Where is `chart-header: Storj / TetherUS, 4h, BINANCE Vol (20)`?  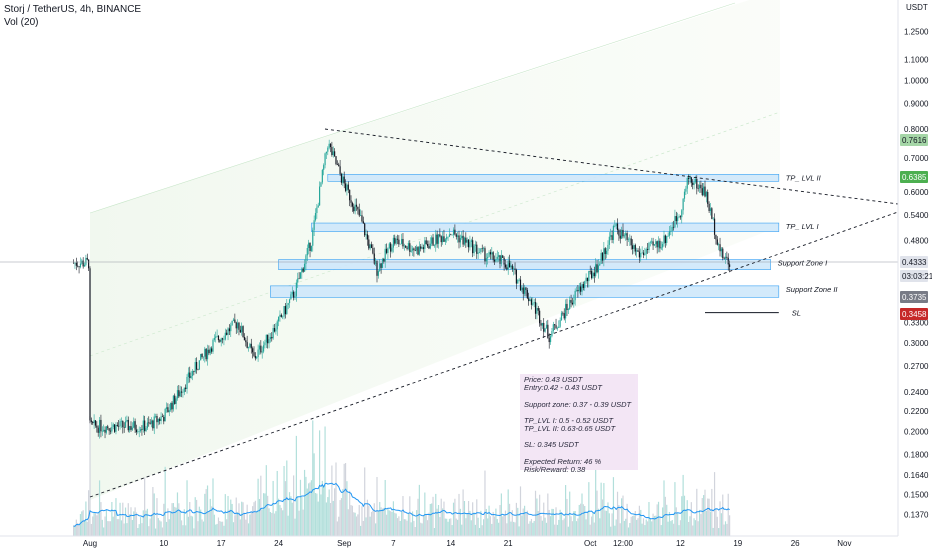 chart-header: Storj / TetherUS, 4h, BINANCE Vol (20) is located at coordinates (72, 16).